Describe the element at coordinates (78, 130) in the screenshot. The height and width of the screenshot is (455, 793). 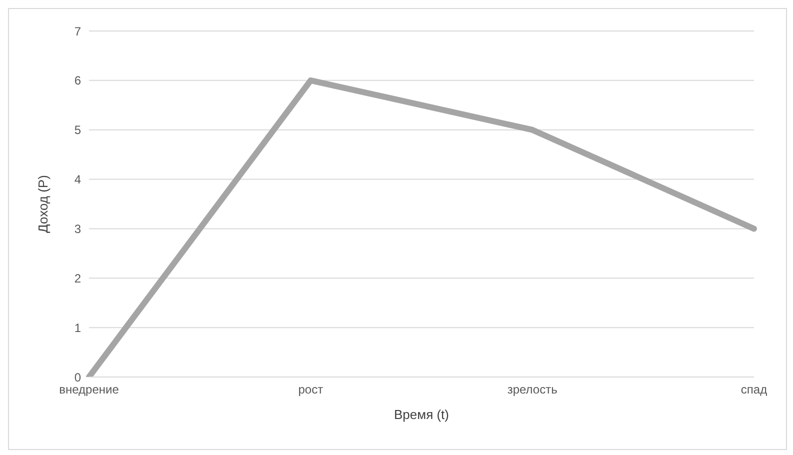
I see `y-tick-label: 5` at that location.